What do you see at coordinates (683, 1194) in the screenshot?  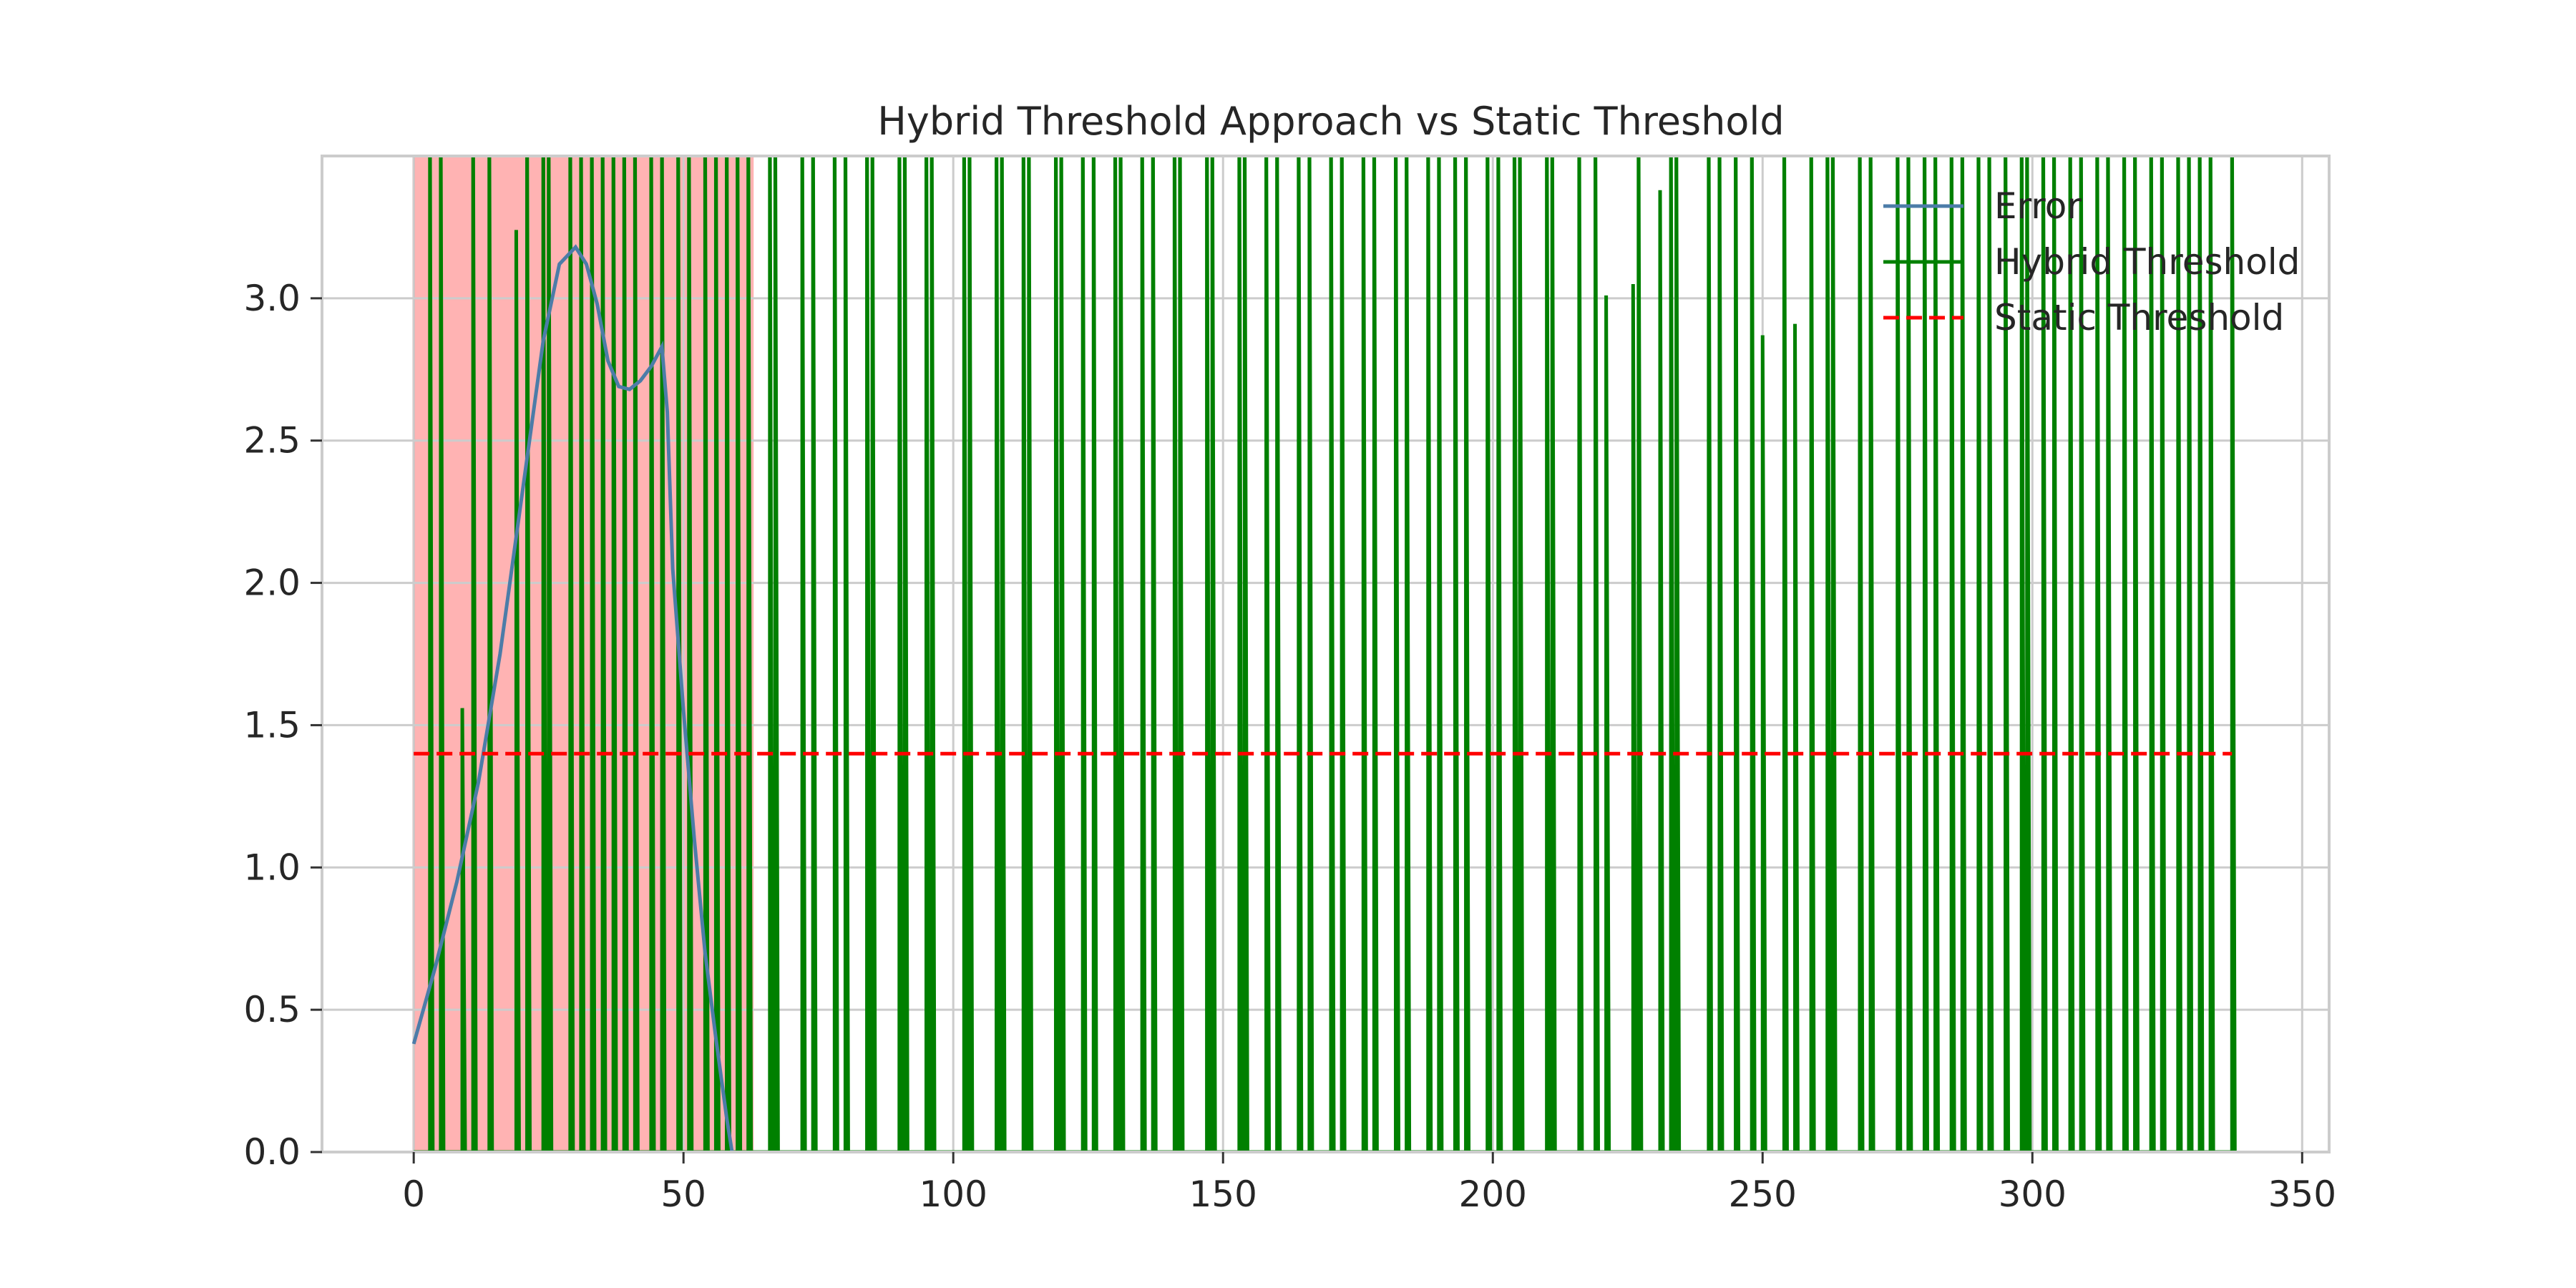 I see `x-tick-label: 50` at bounding box center [683, 1194].